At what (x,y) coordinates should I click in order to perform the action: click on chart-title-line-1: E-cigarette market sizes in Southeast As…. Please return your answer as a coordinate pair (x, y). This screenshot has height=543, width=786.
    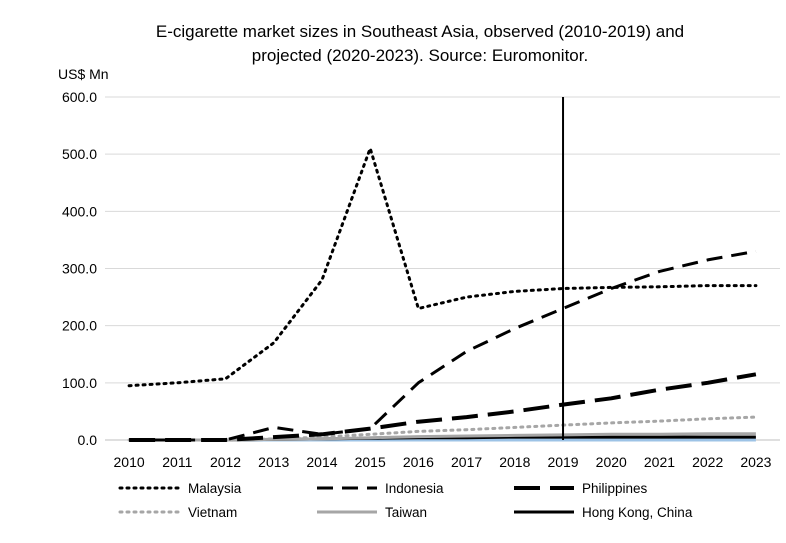
    Looking at the image, I should click on (420, 31).